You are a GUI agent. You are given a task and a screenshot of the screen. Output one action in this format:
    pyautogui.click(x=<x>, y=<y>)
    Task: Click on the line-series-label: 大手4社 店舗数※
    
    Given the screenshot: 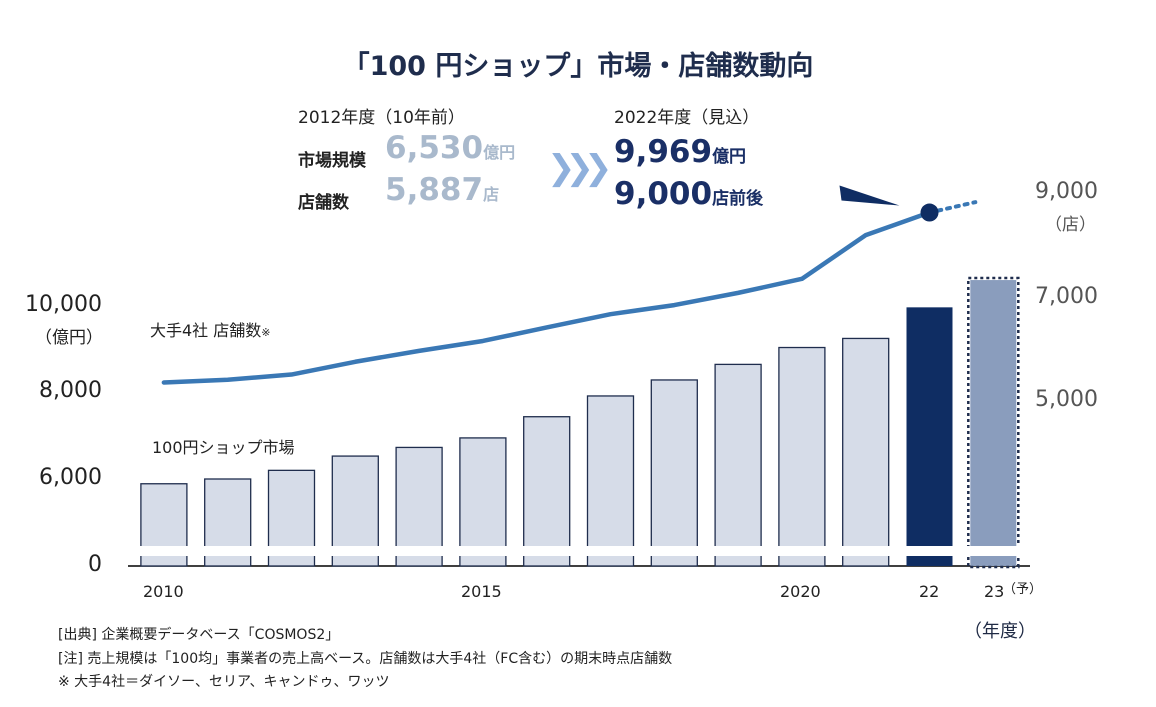 What is the action you would take?
    pyautogui.click(x=210, y=329)
    